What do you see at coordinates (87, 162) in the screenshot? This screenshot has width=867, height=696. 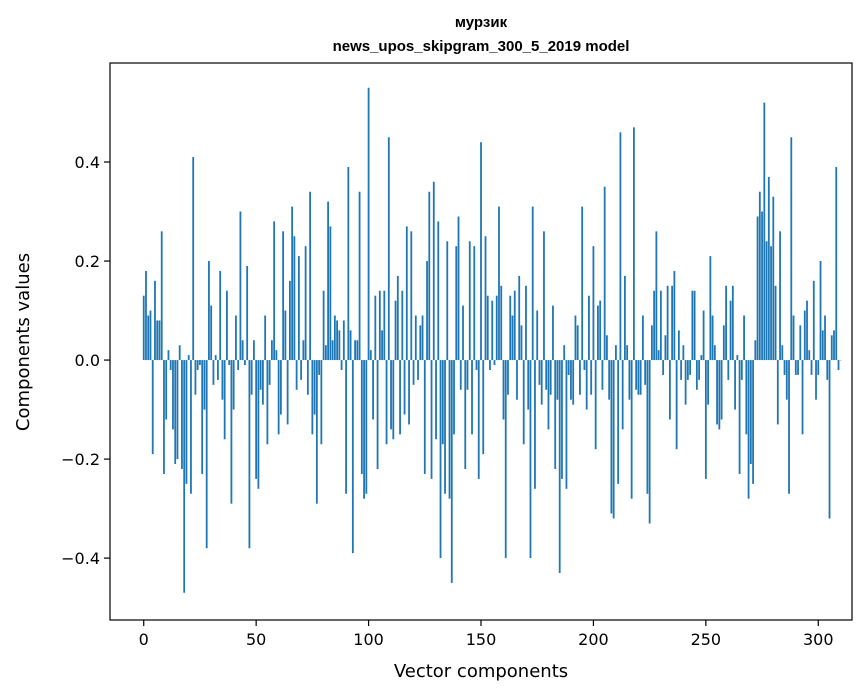 I see `y-tick-label: 0.4` at bounding box center [87, 162].